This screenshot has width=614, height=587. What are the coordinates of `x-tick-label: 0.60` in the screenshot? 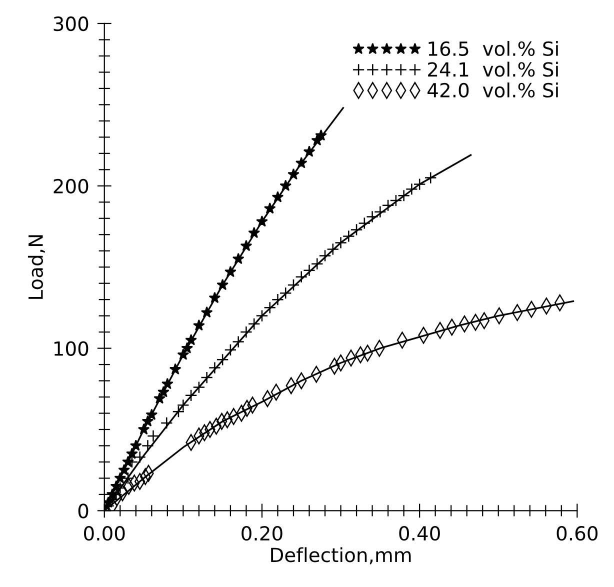 It's located at (577, 533).